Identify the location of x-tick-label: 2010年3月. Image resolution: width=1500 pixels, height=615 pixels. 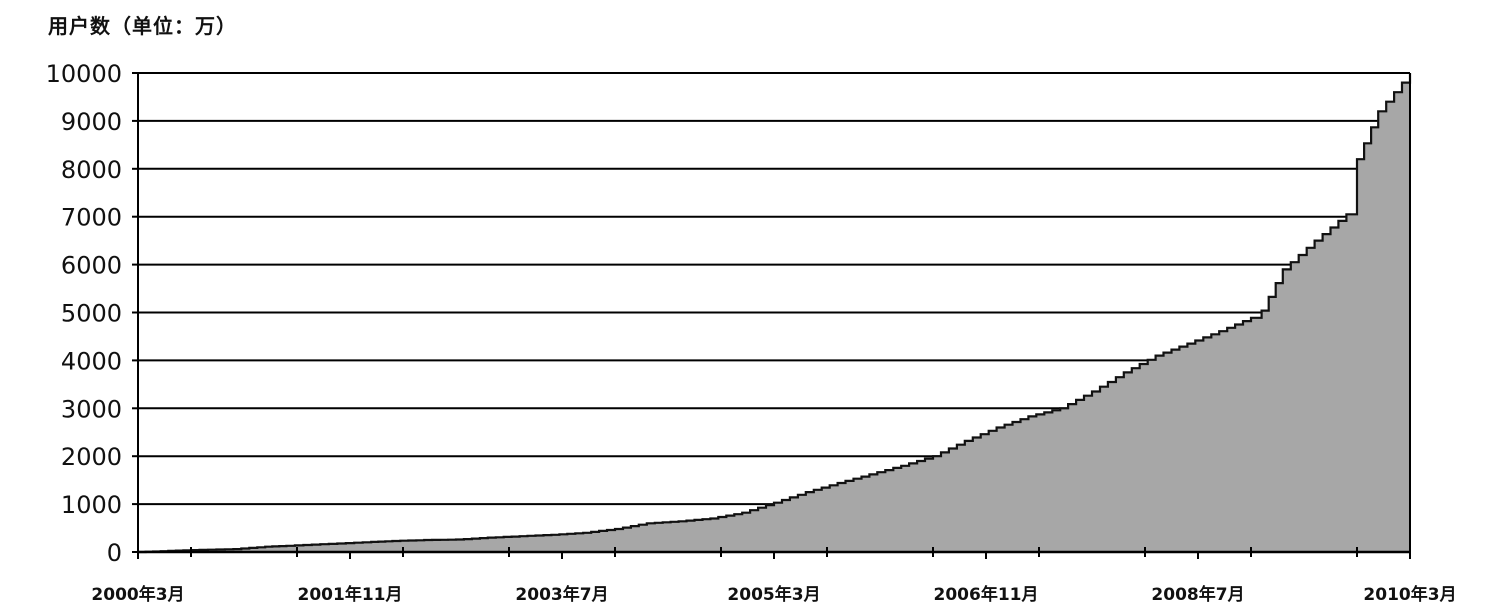
(1409, 594).